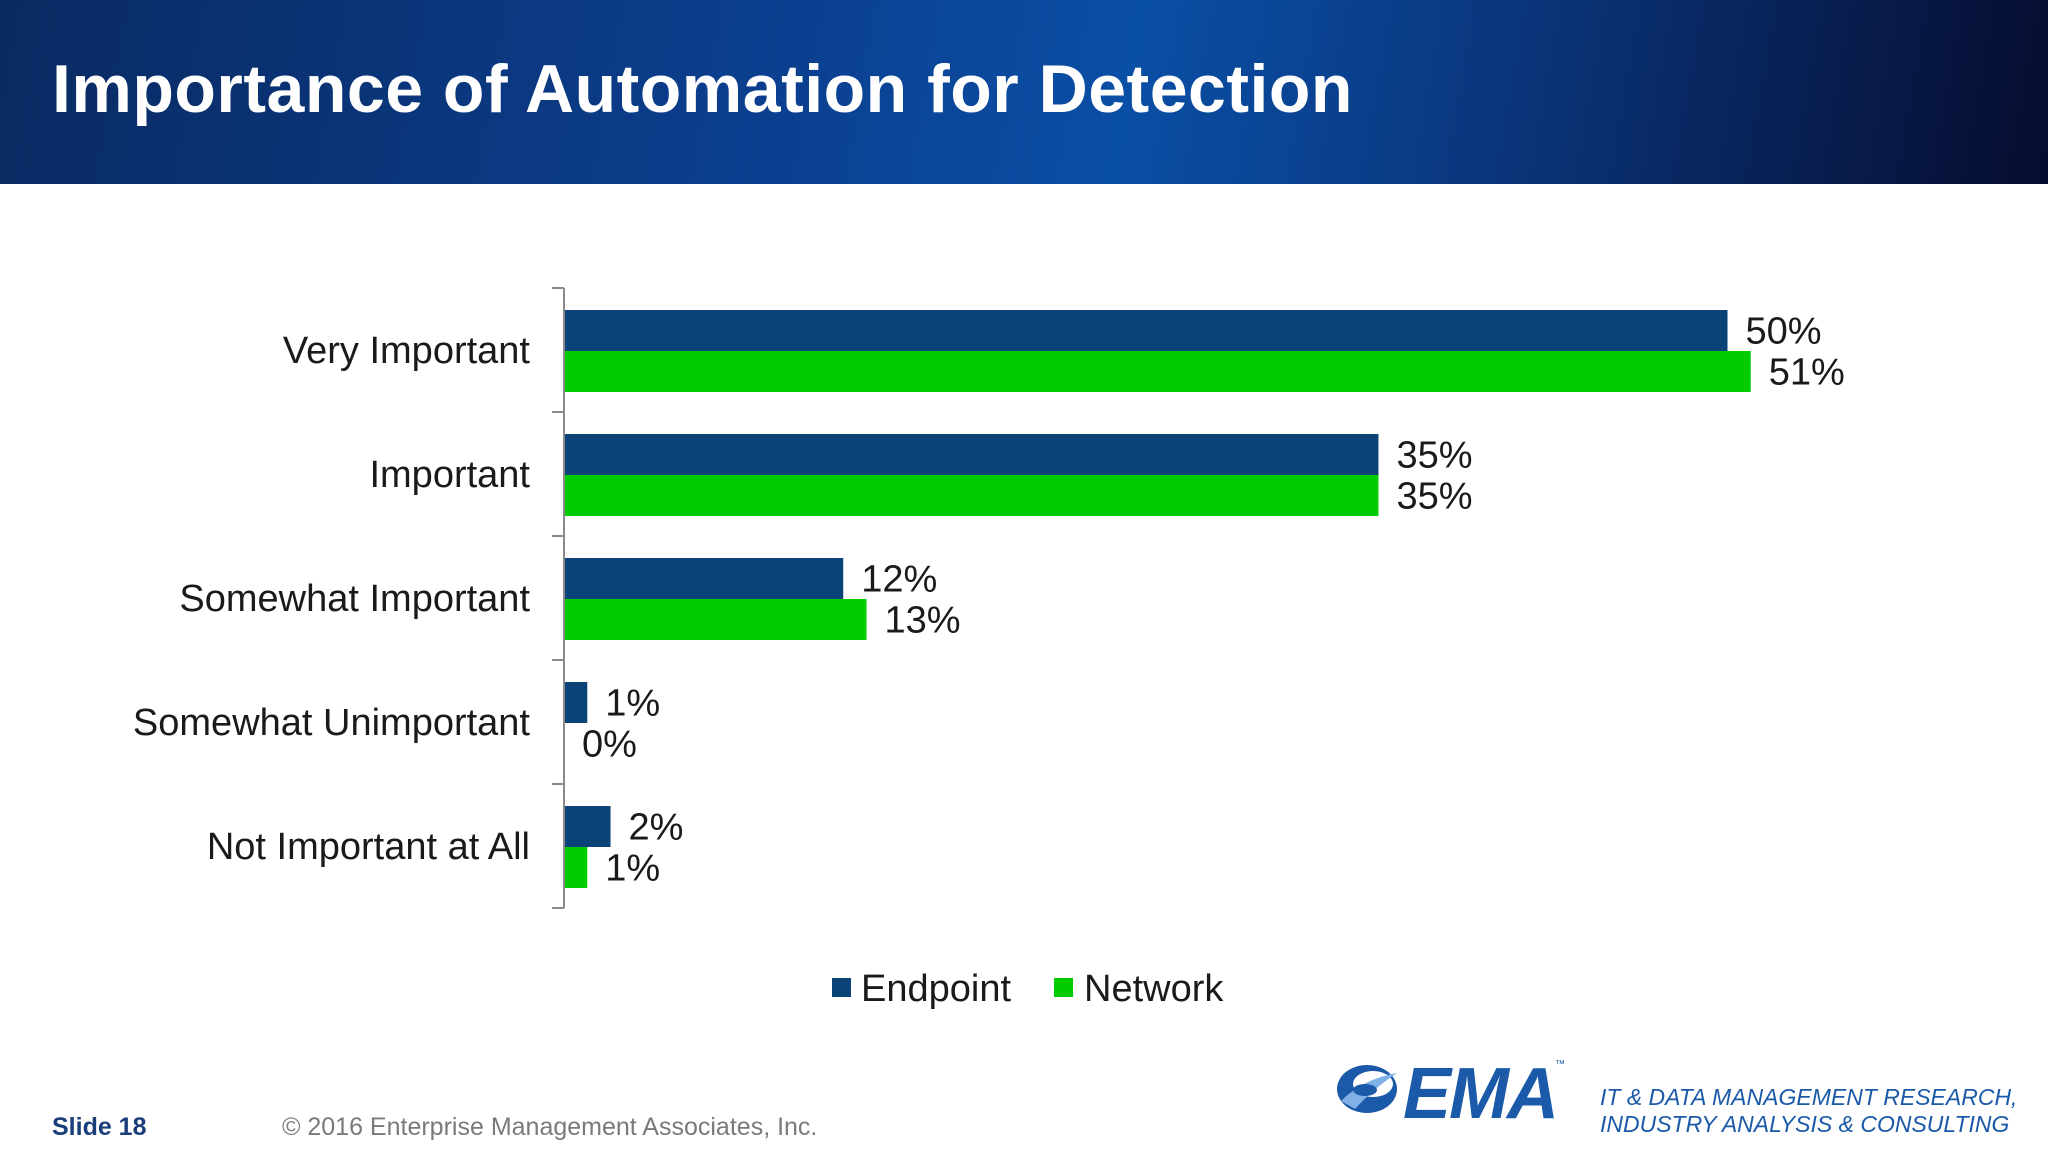 The width and height of the screenshot is (2048, 1152). I want to click on slide-title: Importance of Automation for Detection, so click(702, 89).